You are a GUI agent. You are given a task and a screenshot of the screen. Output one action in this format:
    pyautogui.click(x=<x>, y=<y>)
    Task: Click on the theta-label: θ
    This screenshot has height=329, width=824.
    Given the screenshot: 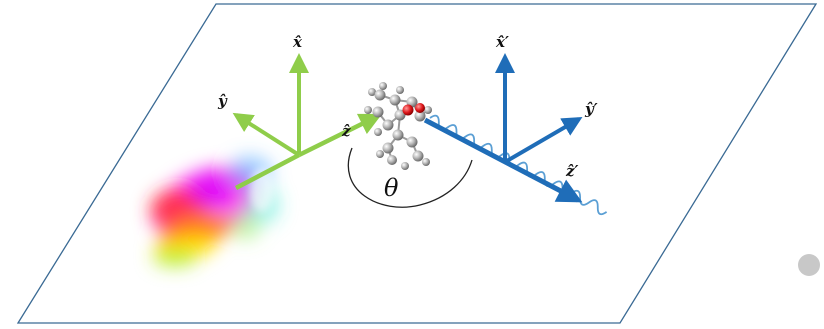 What is the action you would take?
    pyautogui.click(x=391, y=188)
    